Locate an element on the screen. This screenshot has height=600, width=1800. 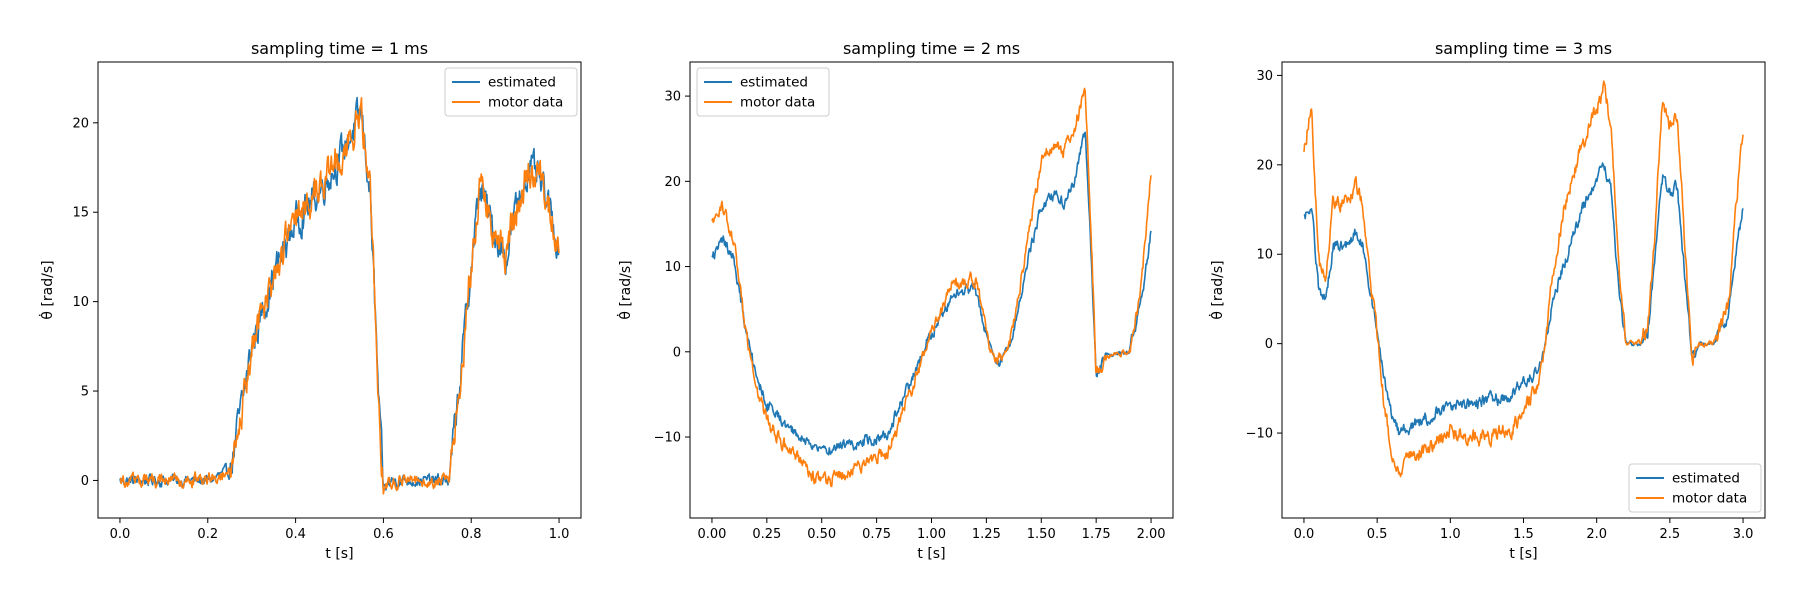
chart-title: sampling time = 1 ms is located at coordinates (339, 48).